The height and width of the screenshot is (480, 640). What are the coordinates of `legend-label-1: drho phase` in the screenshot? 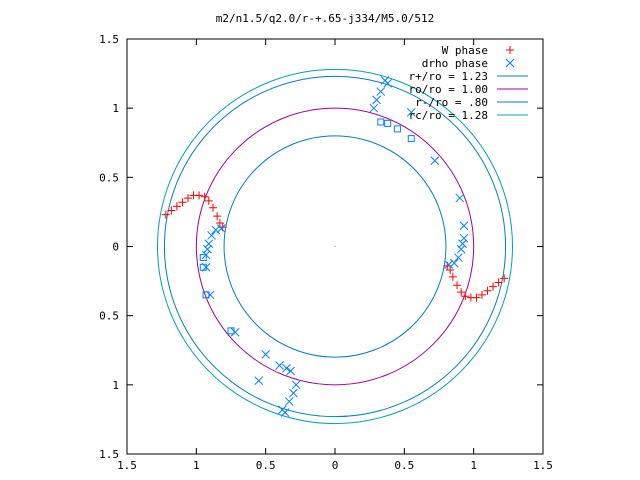 It's located at (455, 63).